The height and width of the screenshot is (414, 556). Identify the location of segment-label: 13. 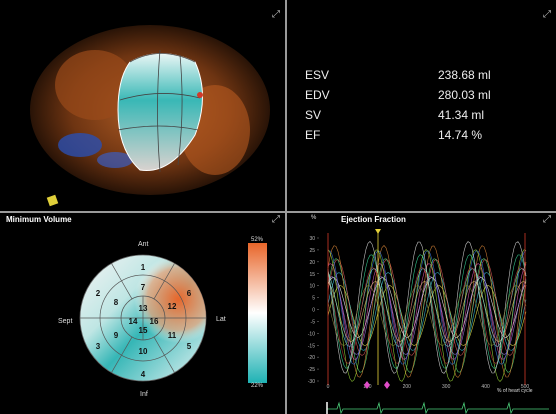
(143, 308).